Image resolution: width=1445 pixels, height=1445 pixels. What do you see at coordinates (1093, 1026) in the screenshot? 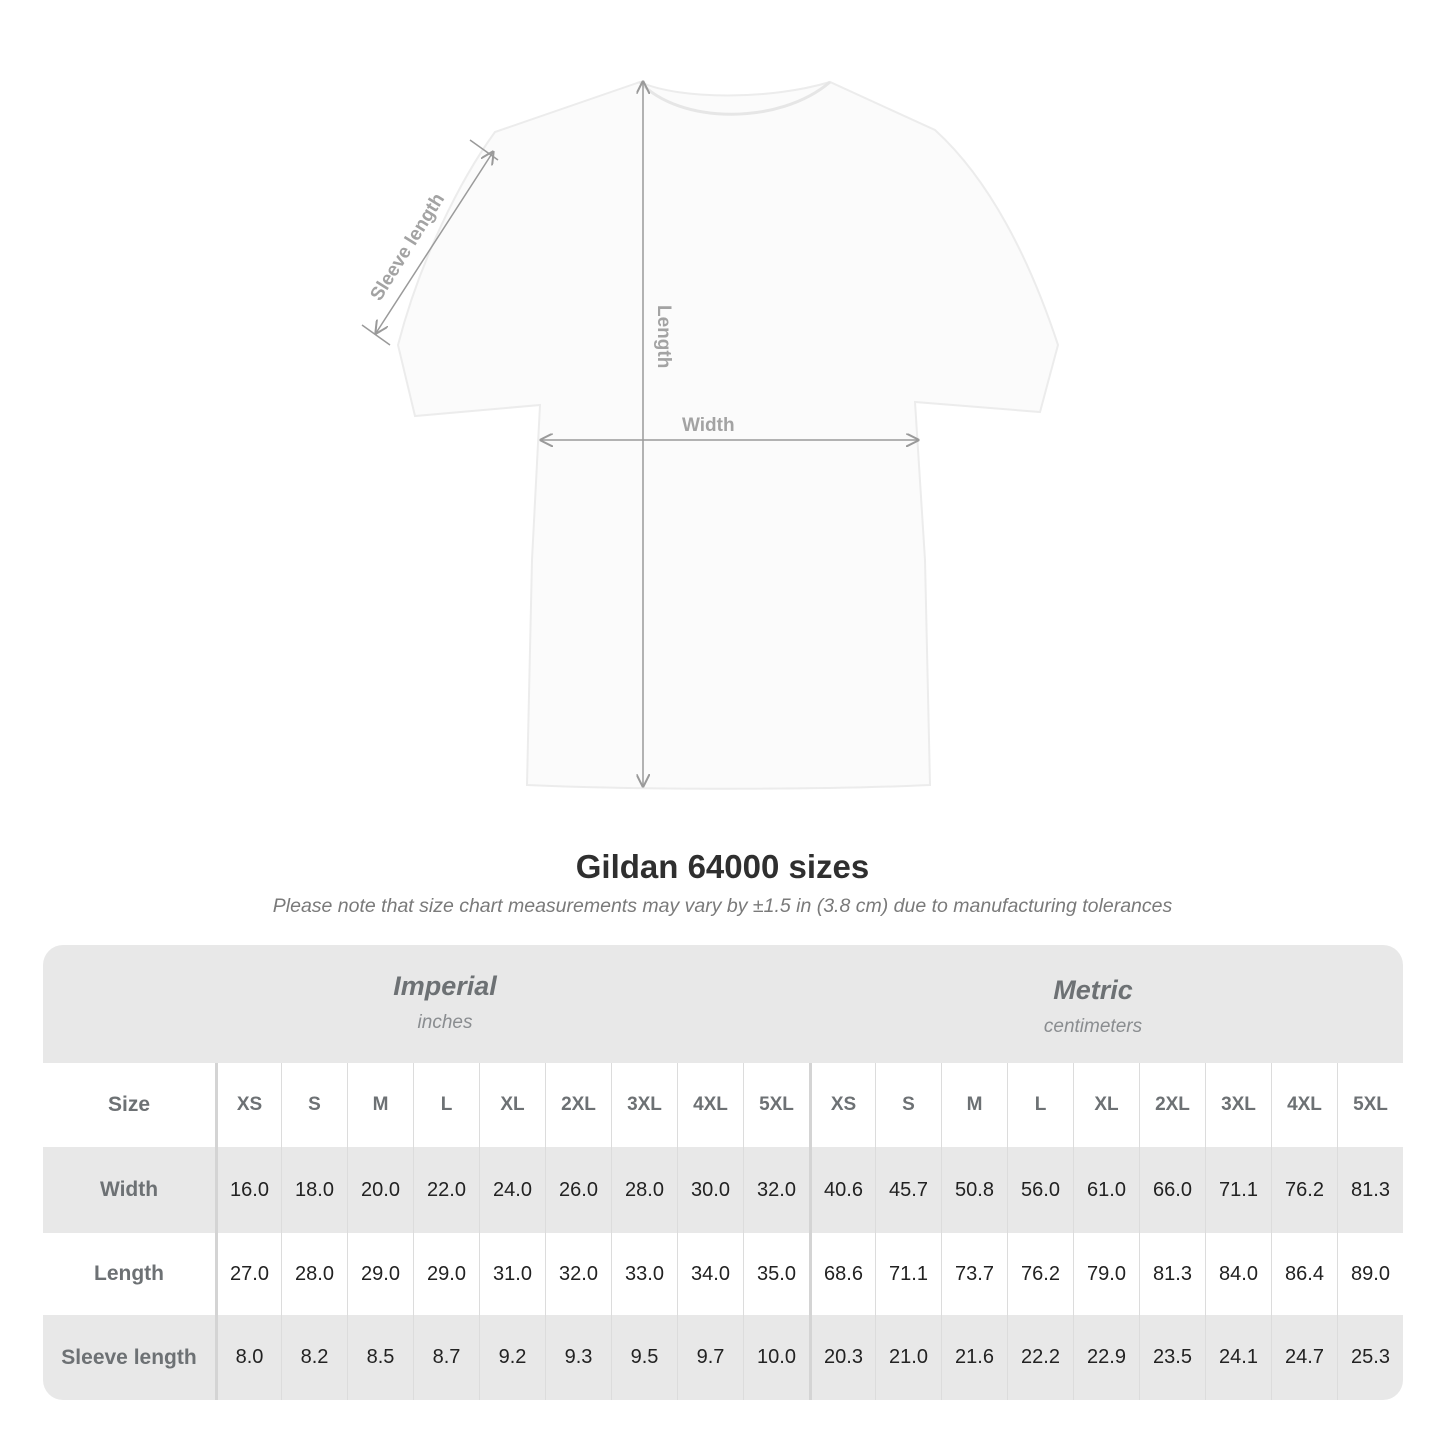
I see `metric-unit: centimeters` at bounding box center [1093, 1026].